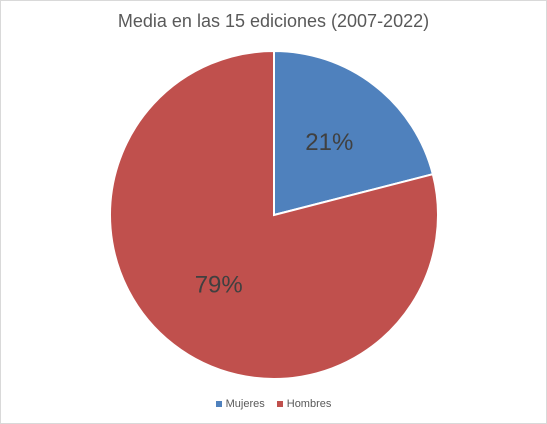  What do you see at coordinates (273, 21) in the screenshot?
I see `chart-title: Media en las 15 ediciones (2007-2022)` at bounding box center [273, 21].